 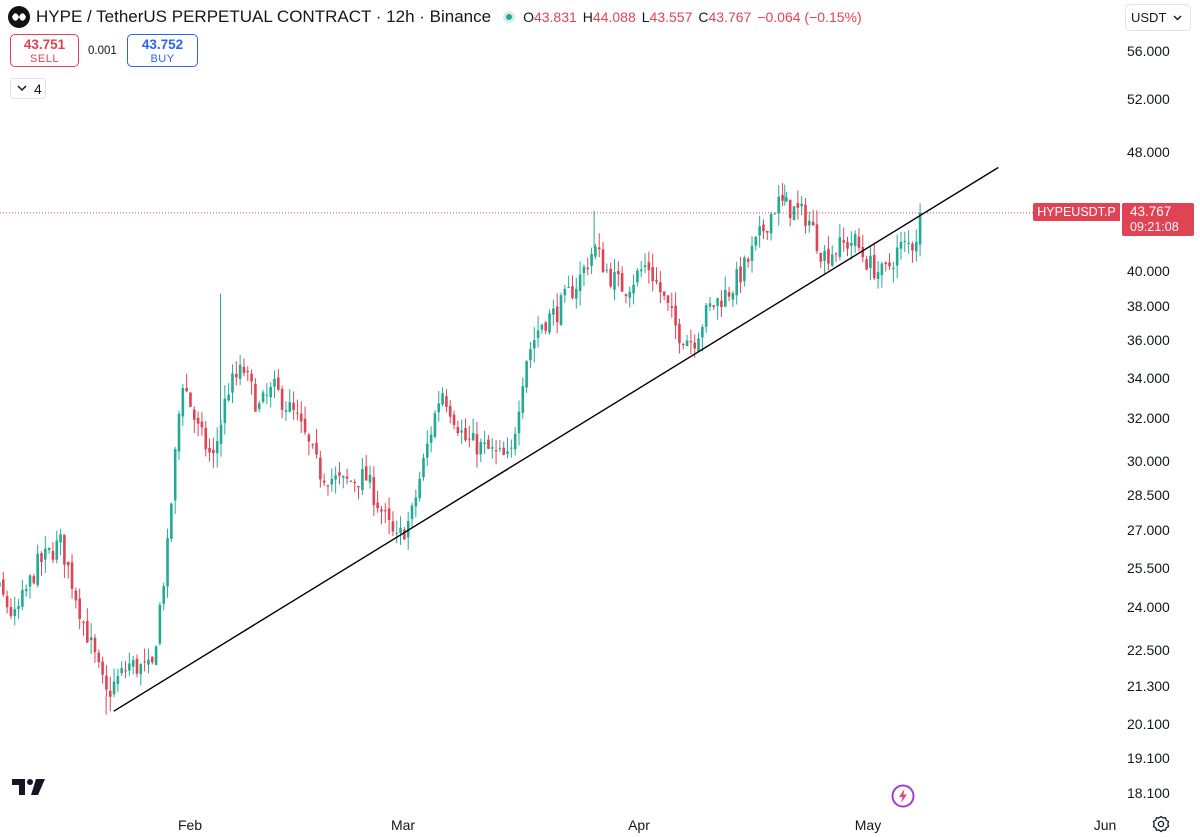 I want to click on sell-button: 43.751 SELL, so click(x=44, y=50).